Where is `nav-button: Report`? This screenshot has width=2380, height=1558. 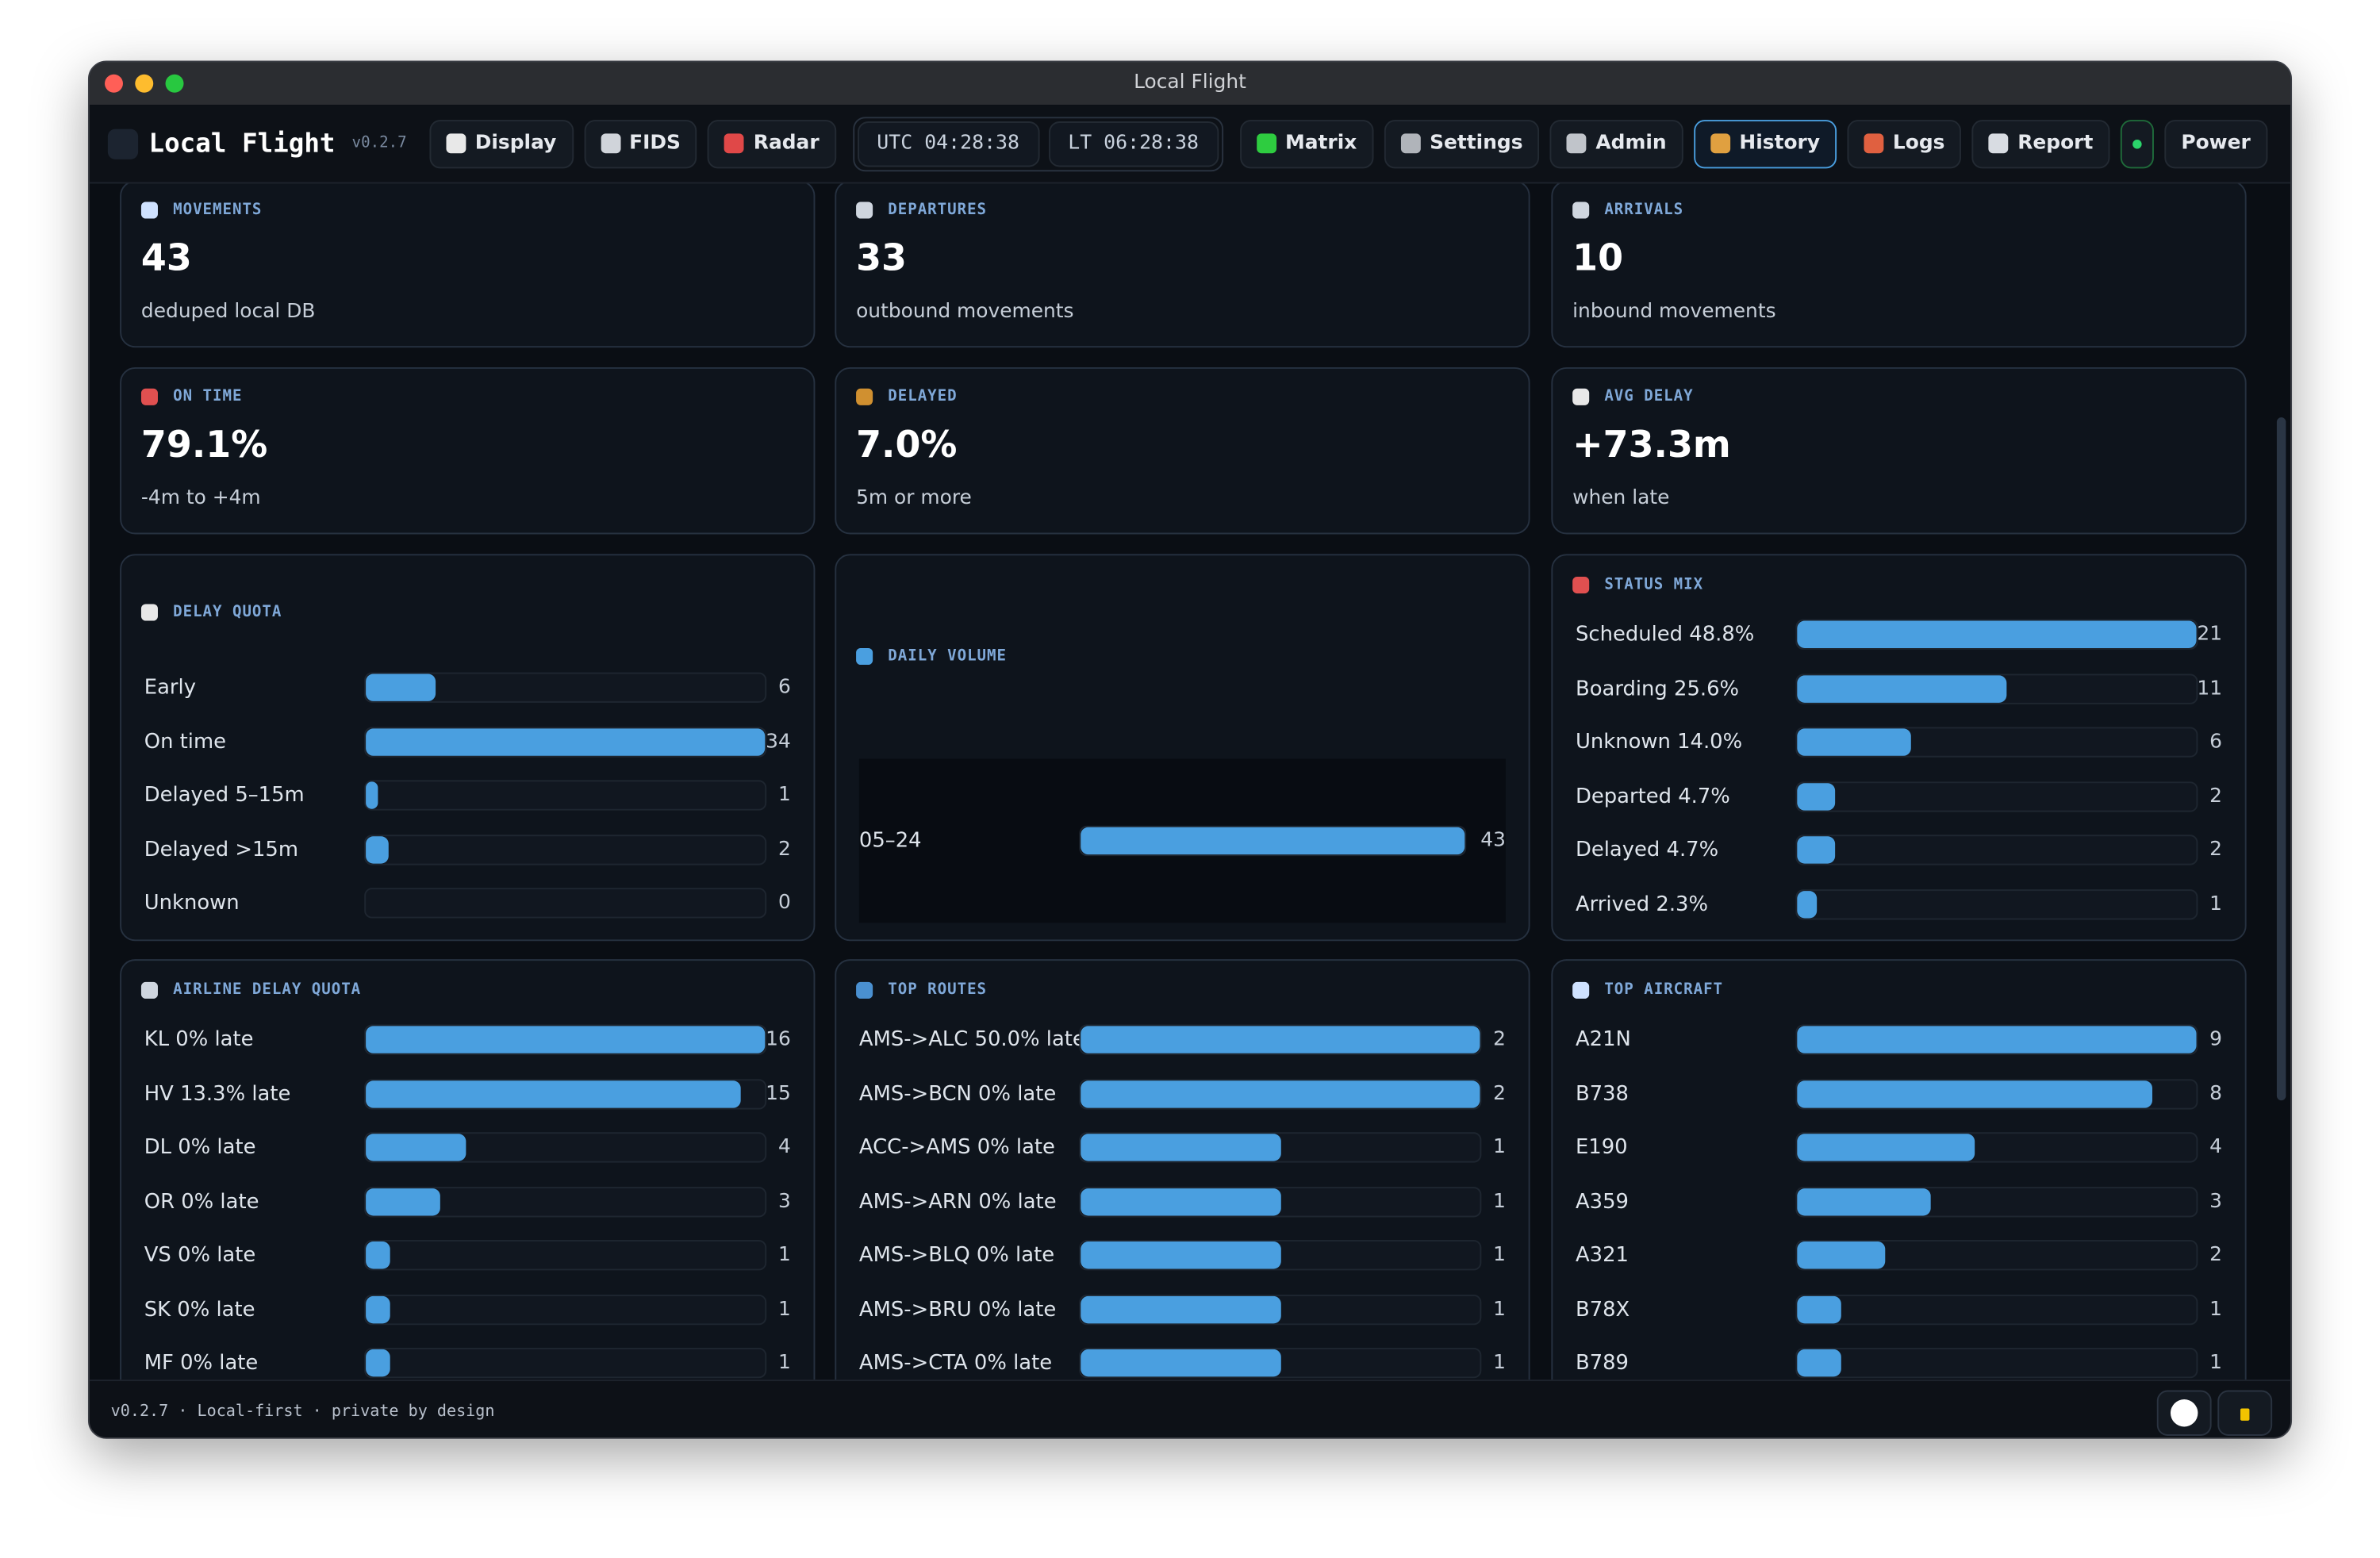 nav-button: Report is located at coordinates (2040, 143).